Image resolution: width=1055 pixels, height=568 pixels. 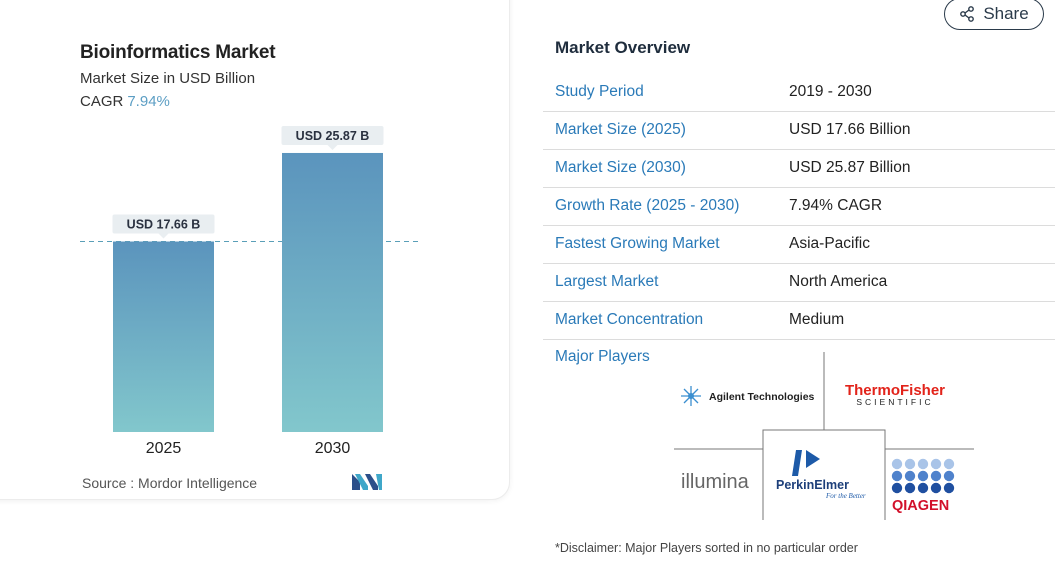 What do you see at coordinates (850, 167) in the screenshot?
I see `row-value: USD 25.87 Billion` at bounding box center [850, 167].